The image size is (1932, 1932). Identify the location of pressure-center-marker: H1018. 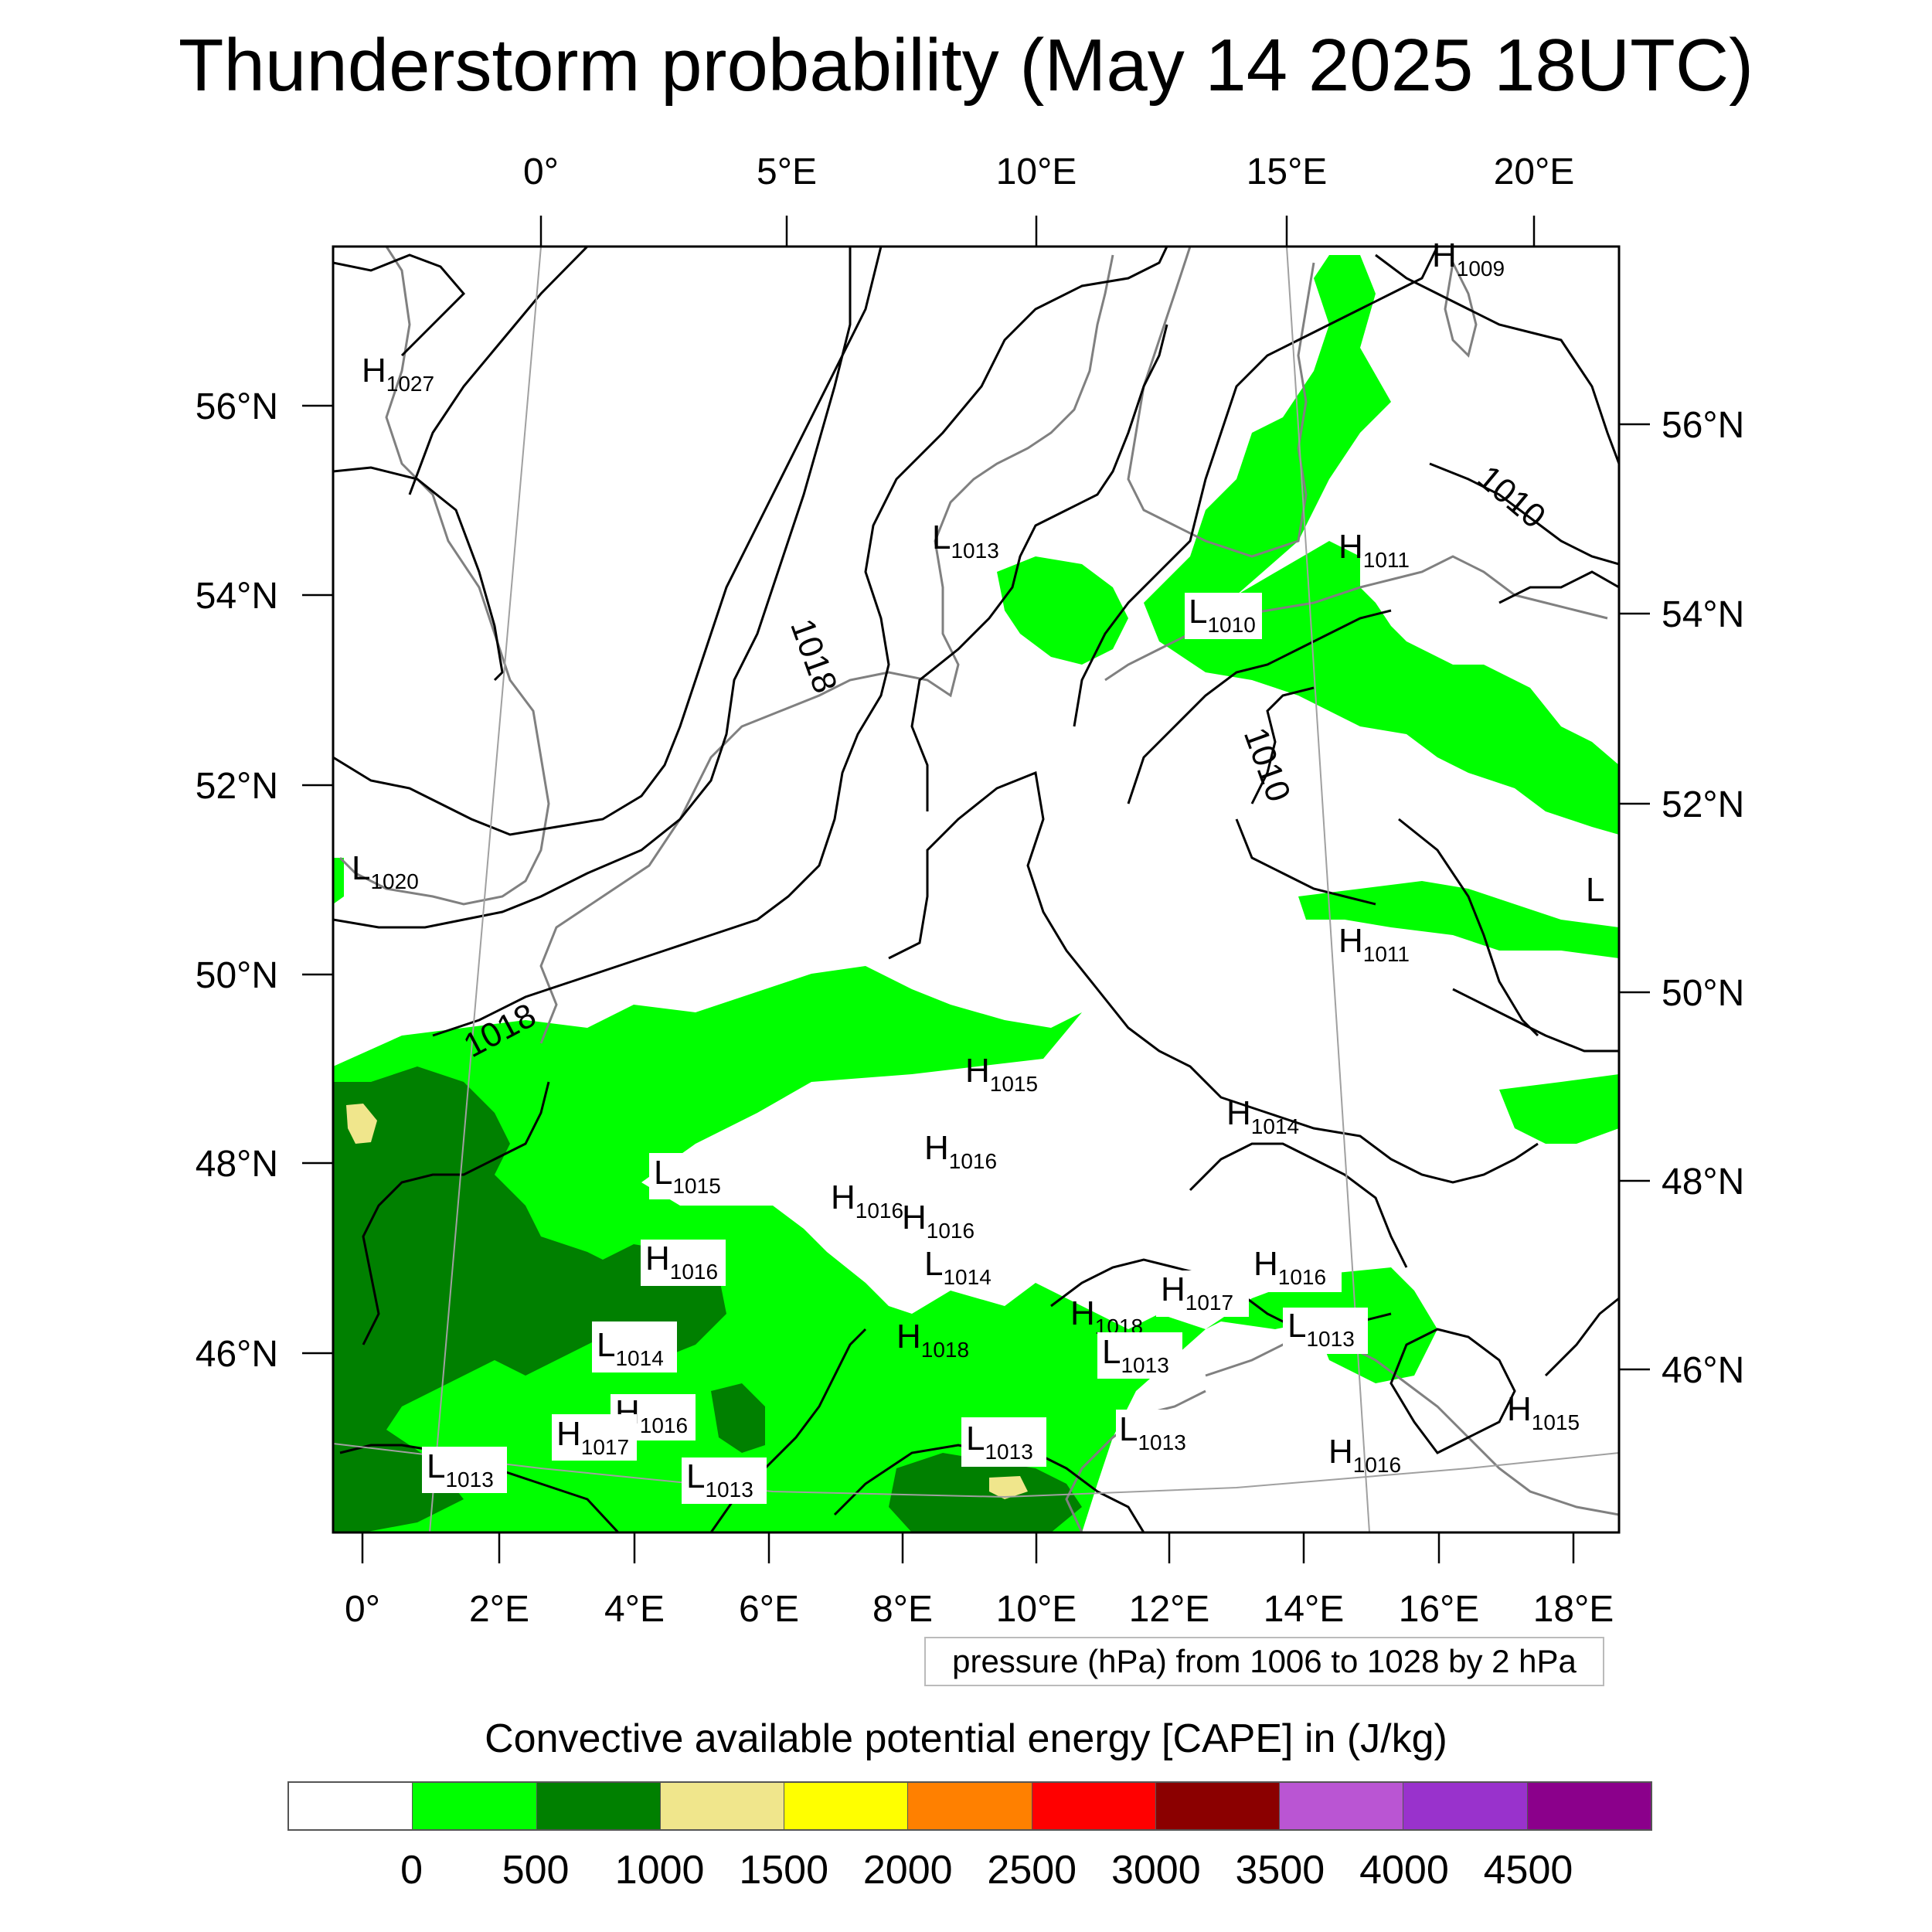
(1106, 1316).